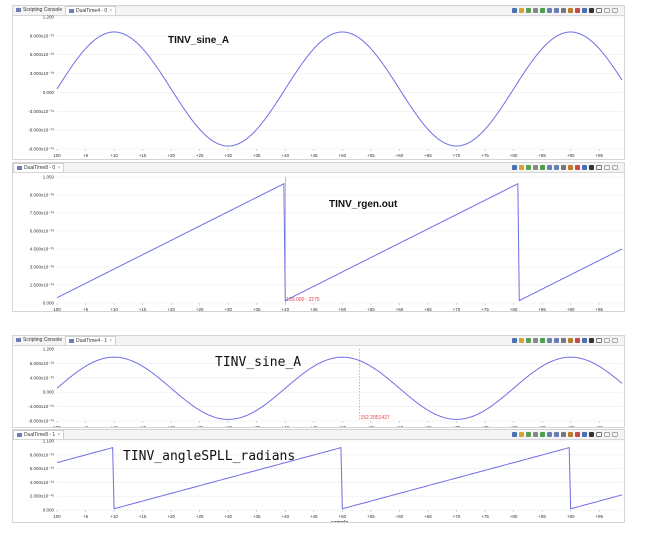 Image resolution: width=669 pixels, height=538 pixels. I want to click on tab-dualtime4-1: DualTime4 - 1 ×, so click(91, 340).